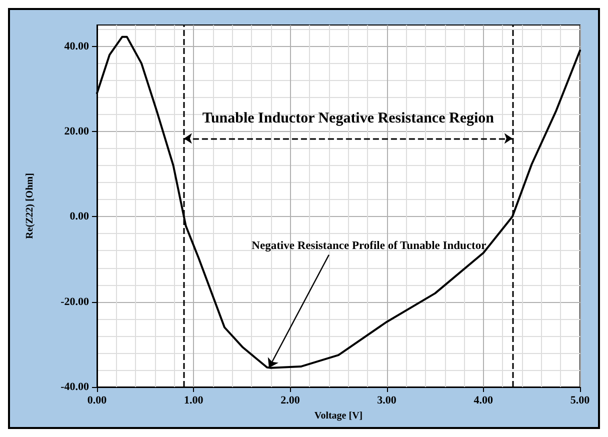  I want to click on x-tick-label: 4.00, so click(484, 400).